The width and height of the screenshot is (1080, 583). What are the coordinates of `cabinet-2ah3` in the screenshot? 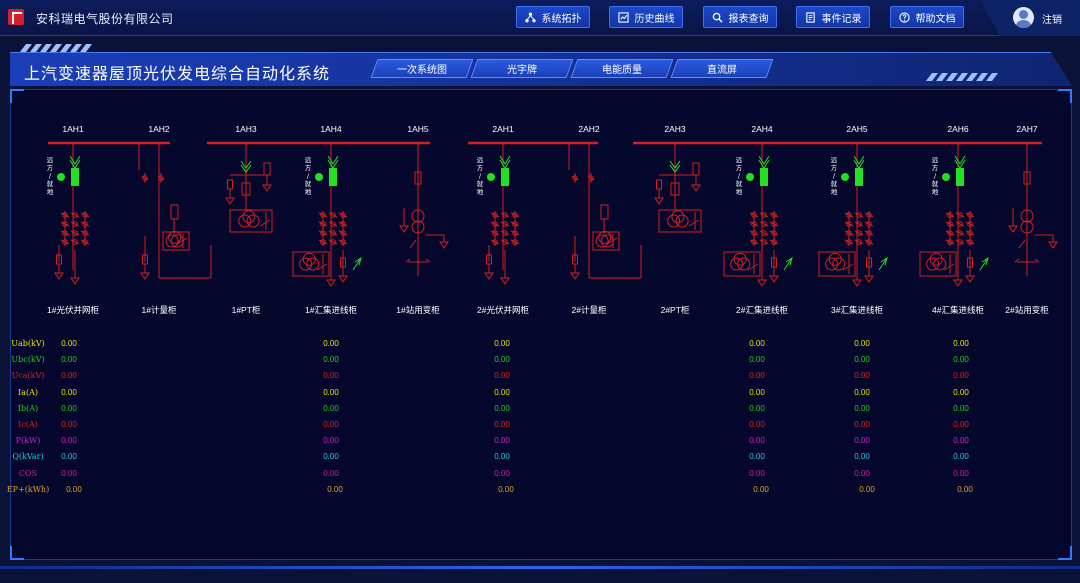 It's located at (678, 188).